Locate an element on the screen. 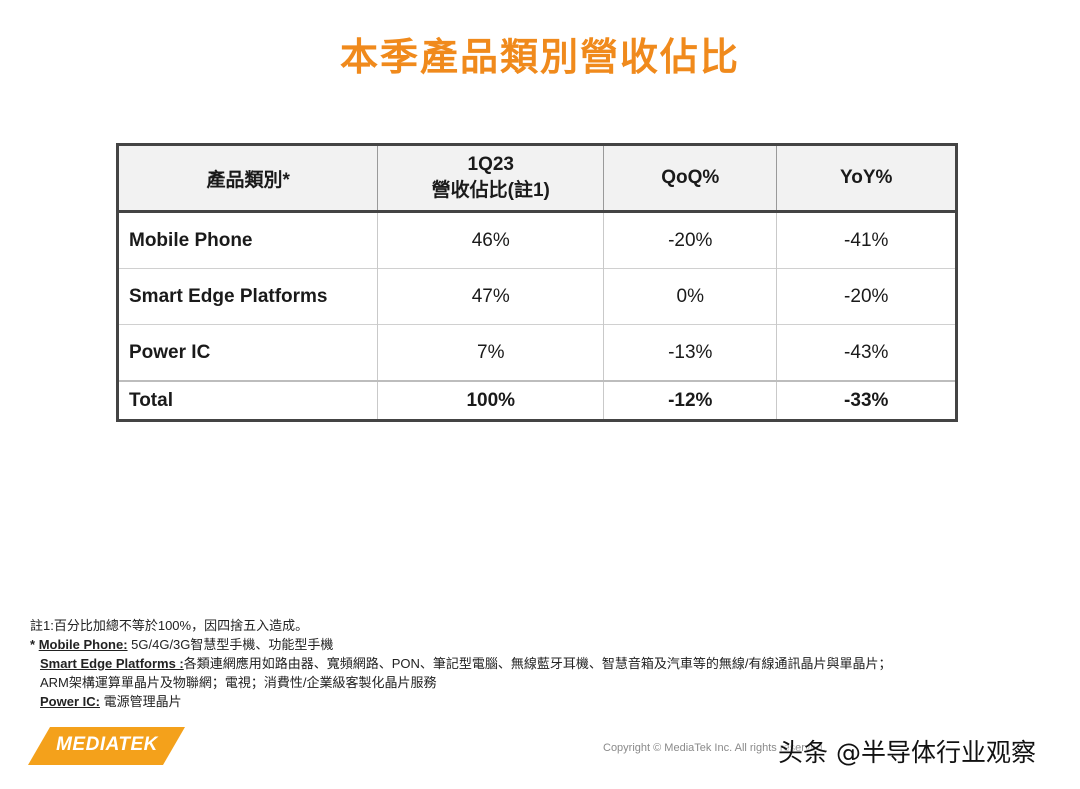  mediatek-logo: MEDIATEK is located at coordinates (106, 746).